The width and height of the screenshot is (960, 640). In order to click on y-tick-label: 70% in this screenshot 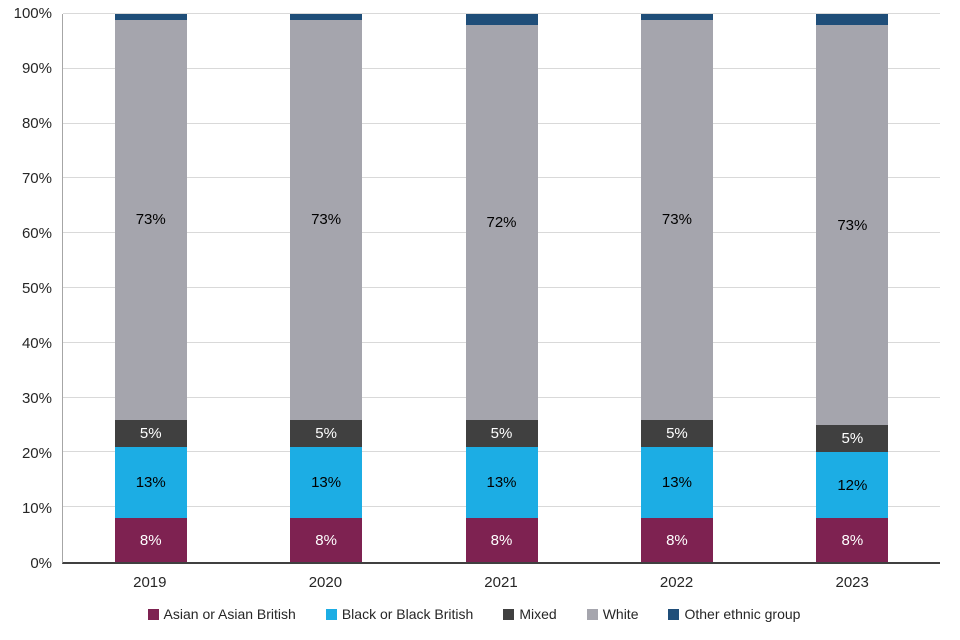, I will do `click(36, 178)`.